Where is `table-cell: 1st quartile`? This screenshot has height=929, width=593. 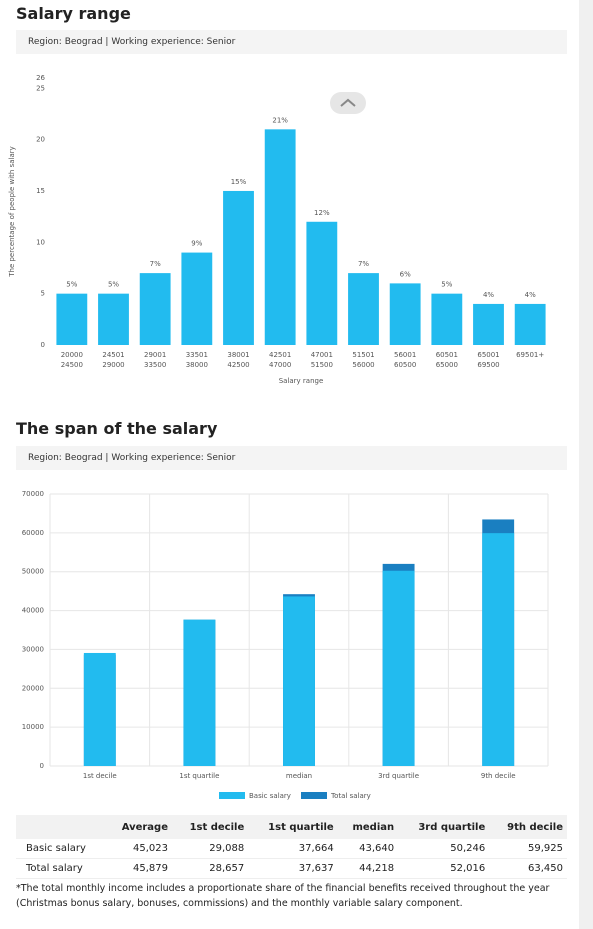
table-cell: 1st quartile is located at coordinates (293, 827).